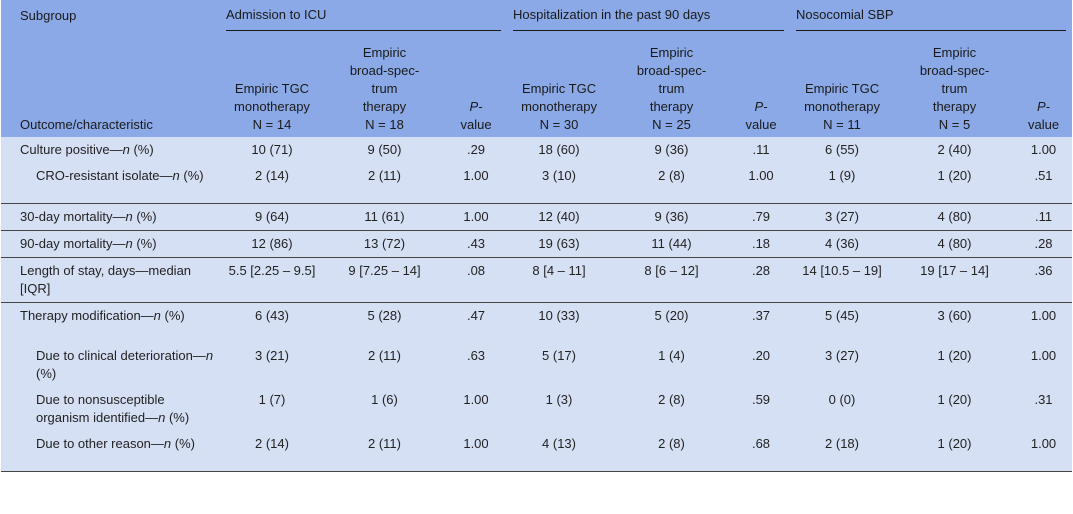 The image size is (1073, 514). What do you see at coordinates (672, 84) in the screenshot?
I see `col-header: Empiric broad-spec-trum therapy N = 25` at bounding box center [672, 84].